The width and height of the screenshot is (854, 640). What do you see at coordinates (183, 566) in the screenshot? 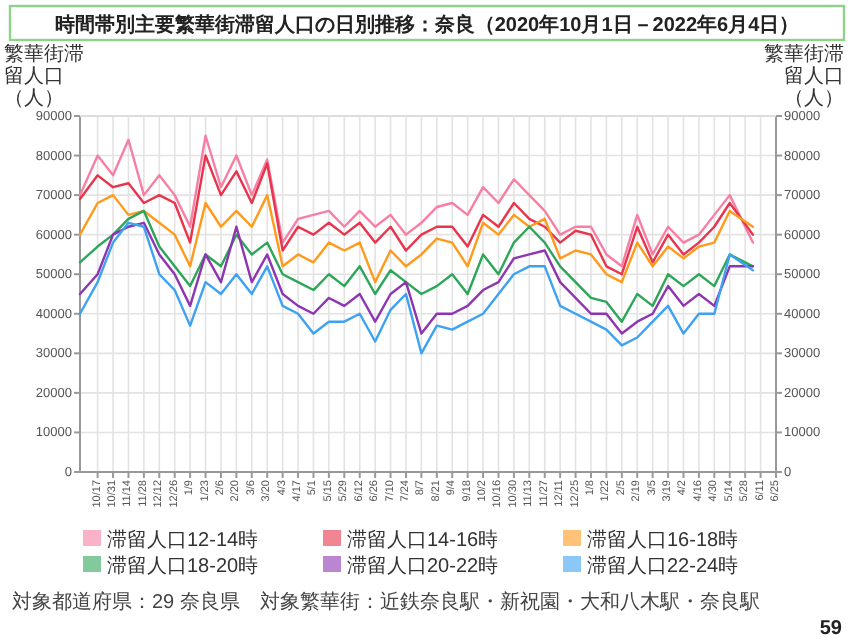
I see `legend-label: 滞留人口18-20時` at bounding box center [183, 566].